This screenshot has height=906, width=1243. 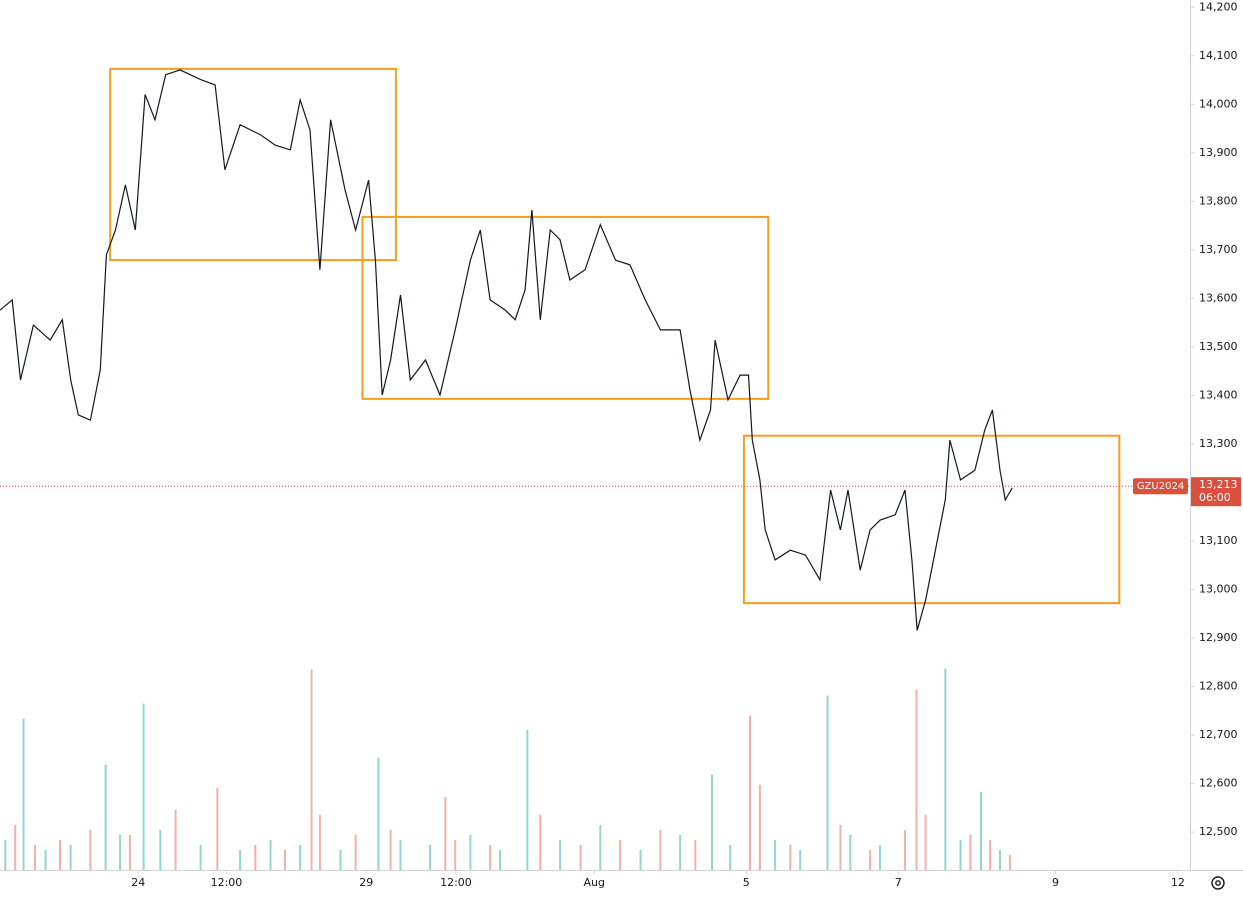 What do you see at coordinates (1055, 882) in the screenshot?
I see `x-tick-label: 9` at bounding box center [1055, 882].